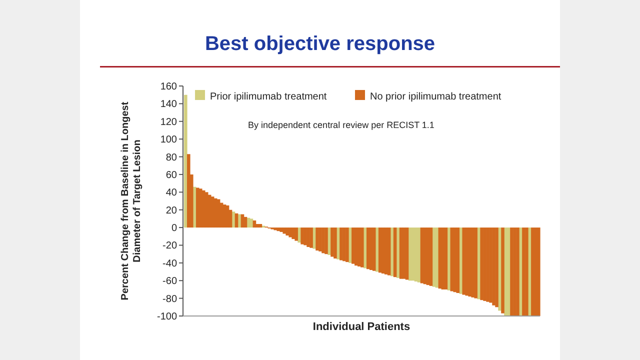 The height and width of the screenshot is (360, 640). What do you see at coordinates (170, 264) in the screenshot?
I see `y-tick-label: -40` at bounding box center [170, 264].